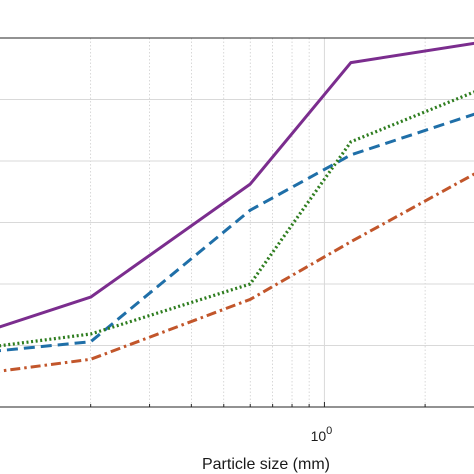 The image size is (474, 474). I want to click on x-tick-label: 100, so click(322, 434).